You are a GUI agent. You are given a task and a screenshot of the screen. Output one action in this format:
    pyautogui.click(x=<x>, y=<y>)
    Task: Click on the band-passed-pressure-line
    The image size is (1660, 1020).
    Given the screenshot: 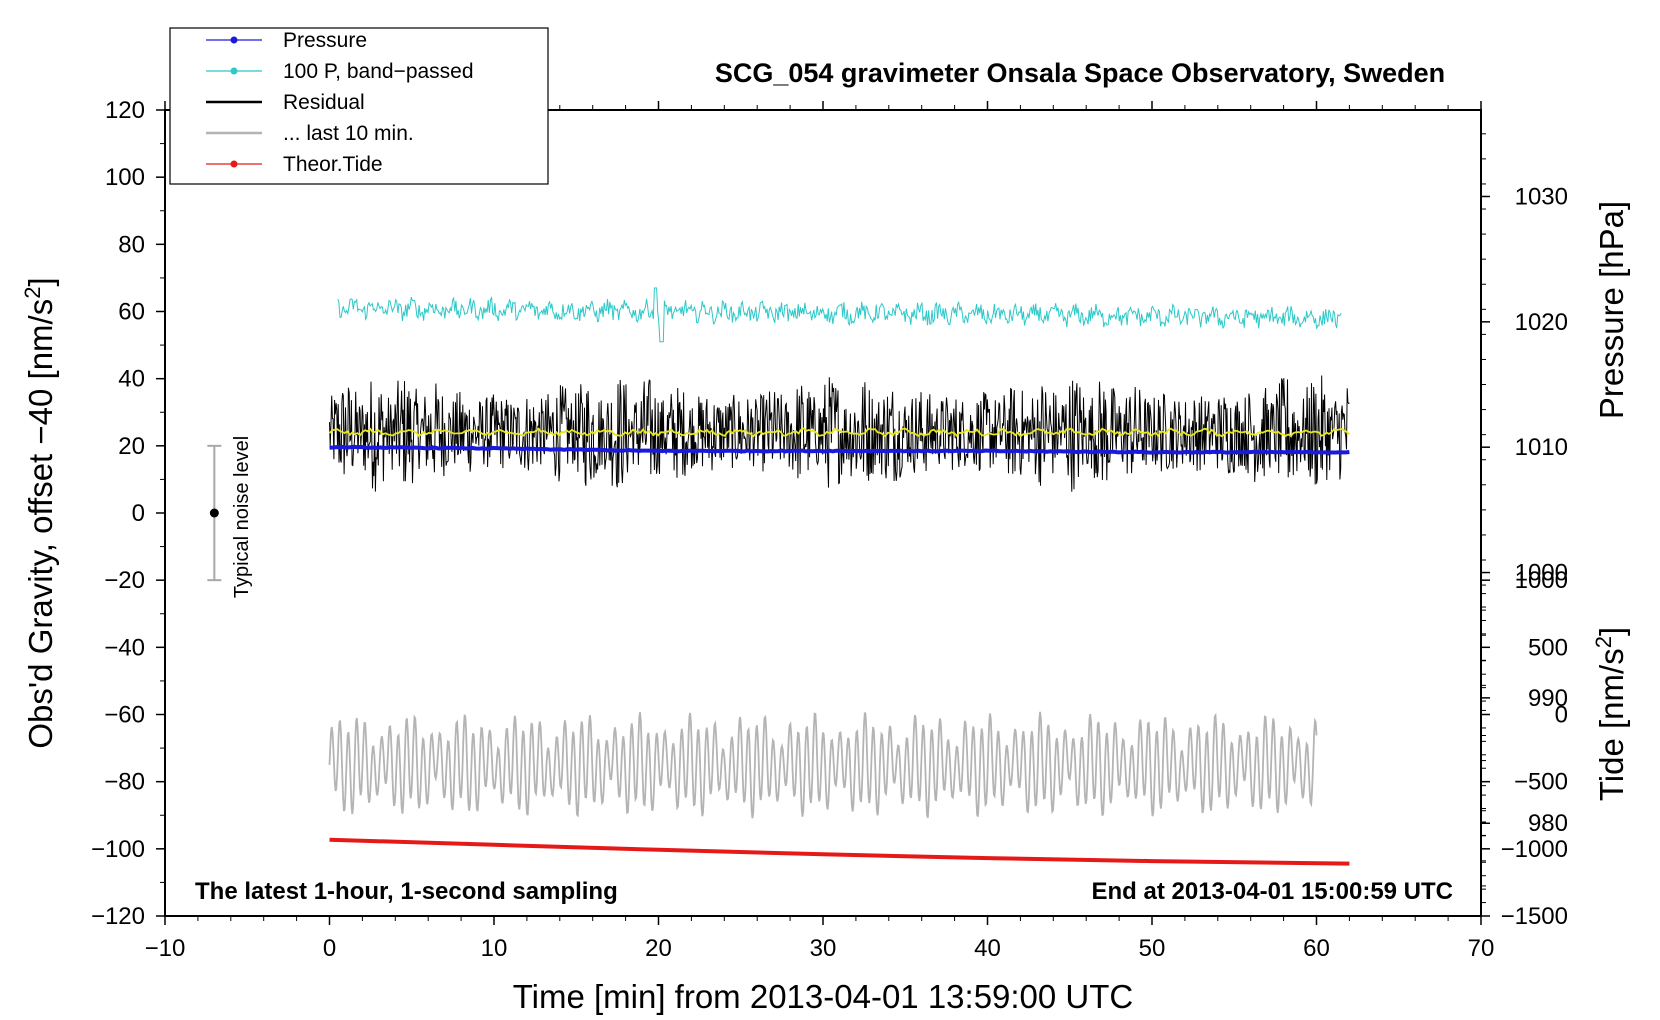 What is the action you would take?
    pyautogui.click(x=839, y=315)
    